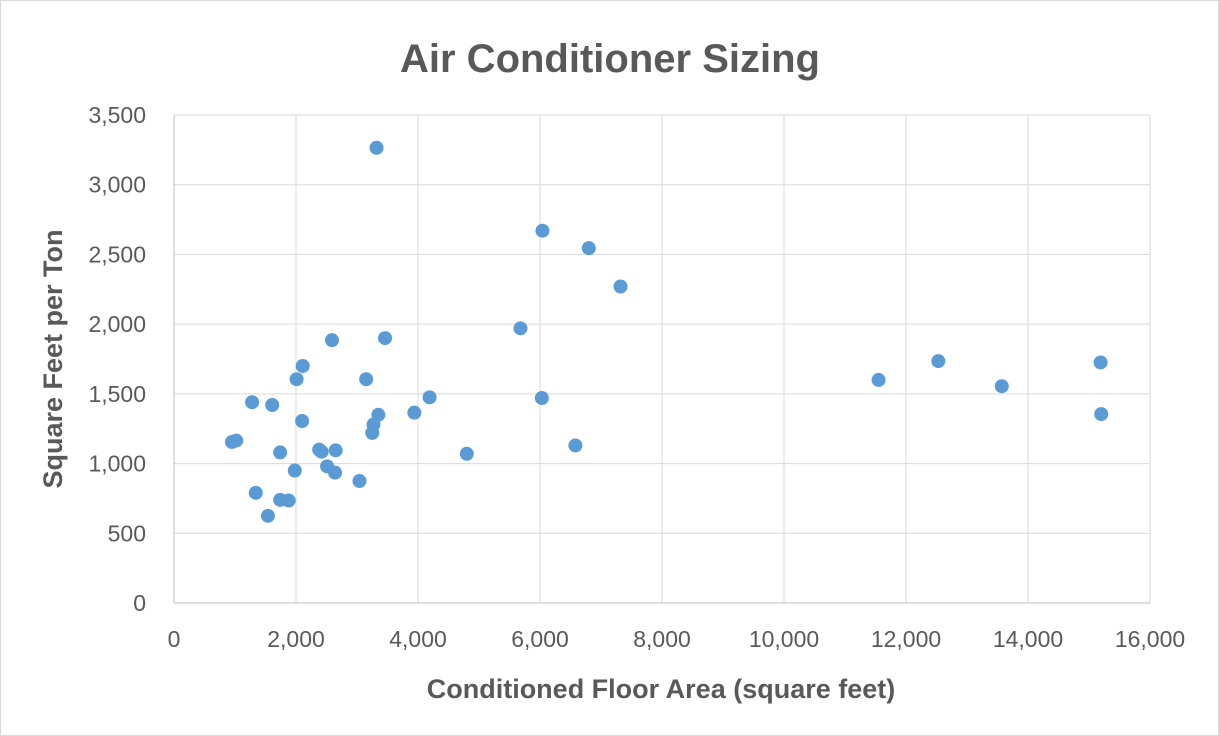  What do you see at coordinates (661, 689) in the screenshot?
I see `x-axis-title: Conditioned Floor Area (square feet)` at bounding box center [661, 689].